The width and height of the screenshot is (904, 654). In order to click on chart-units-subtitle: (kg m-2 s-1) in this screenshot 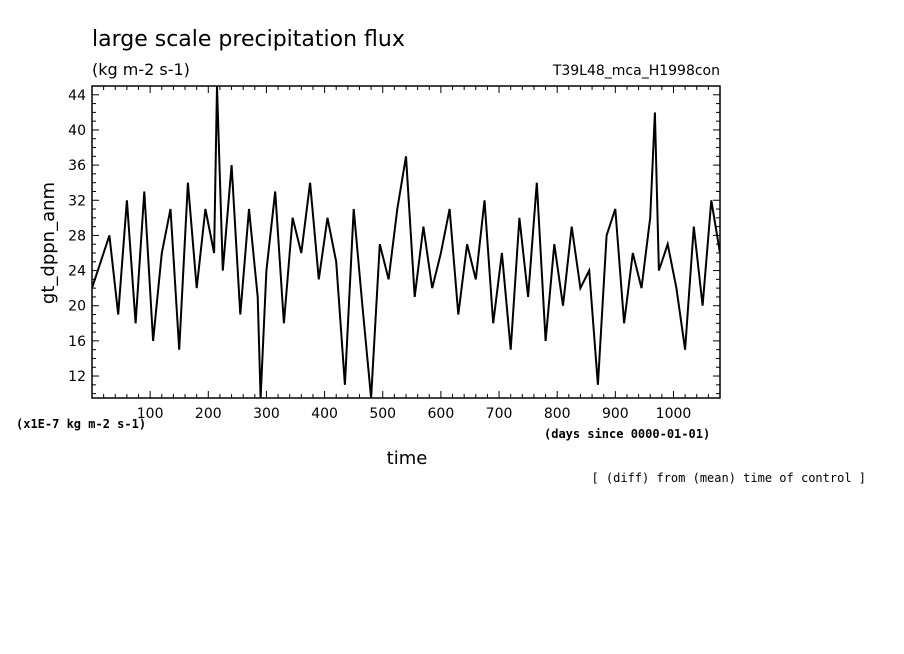, I will do `click(141, 69)`.